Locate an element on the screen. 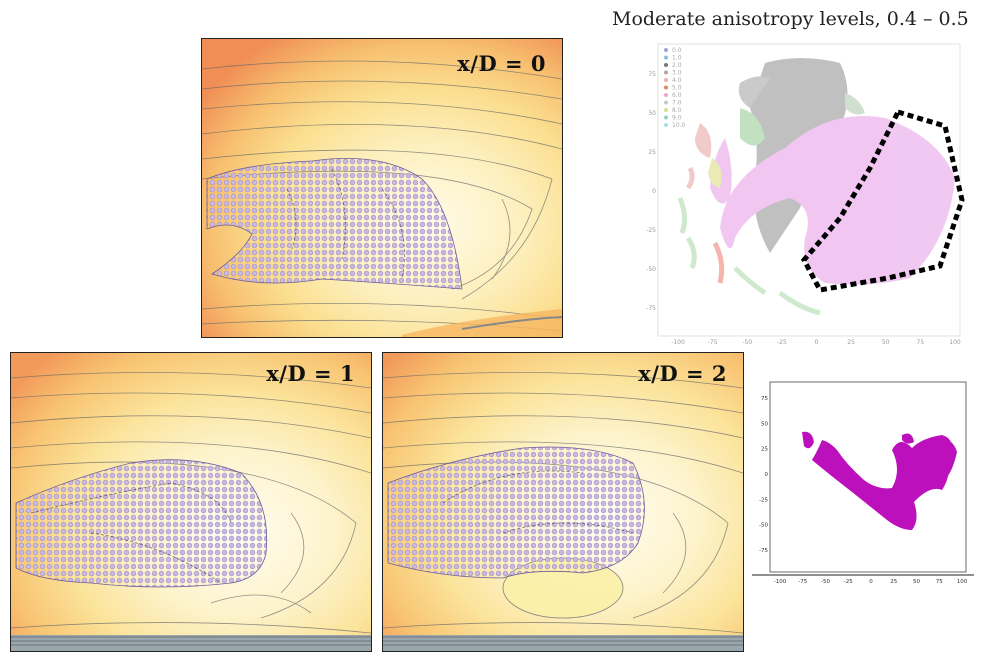  figure-title: Moderate anisotropy levels, 0.4 – 0.5 is located at coordinates (790, 19).